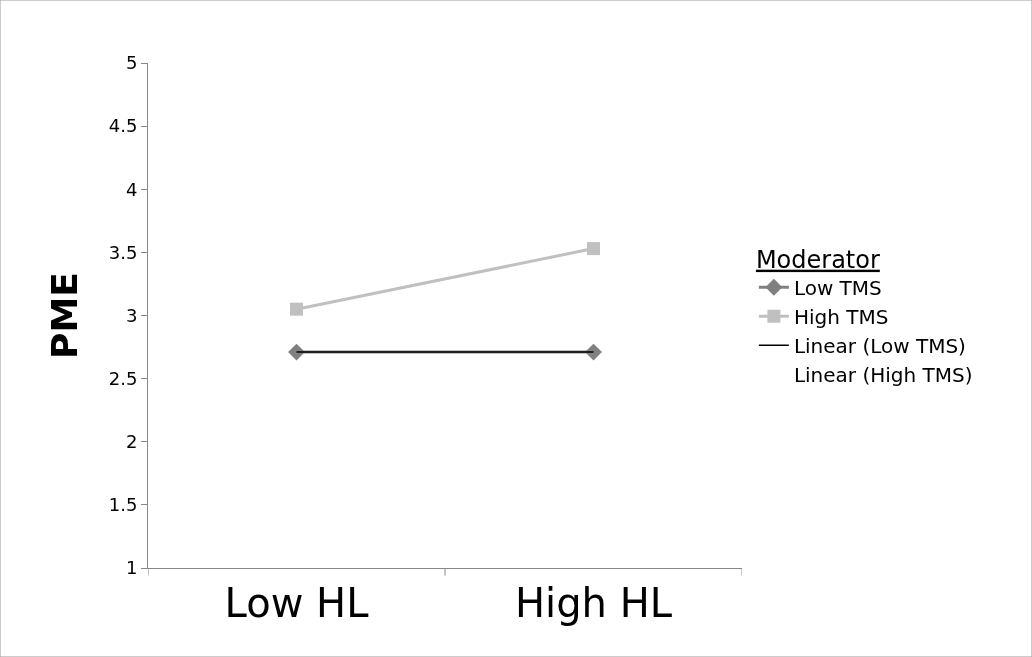  I want to click on text: Linear (High TMS), so click(883, 375).